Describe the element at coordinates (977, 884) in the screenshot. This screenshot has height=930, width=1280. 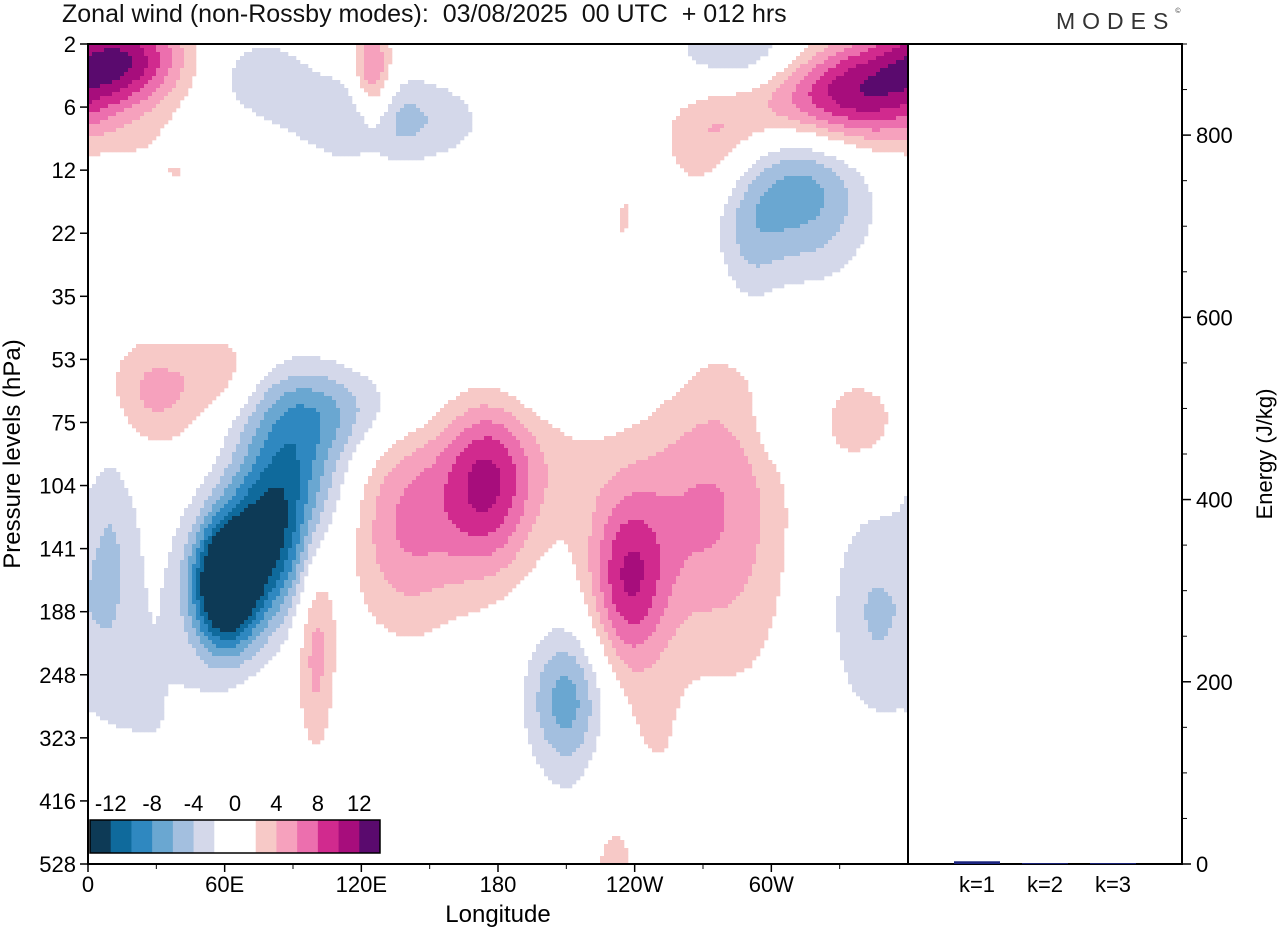
I see `energy-category-label: k=1` at that location.